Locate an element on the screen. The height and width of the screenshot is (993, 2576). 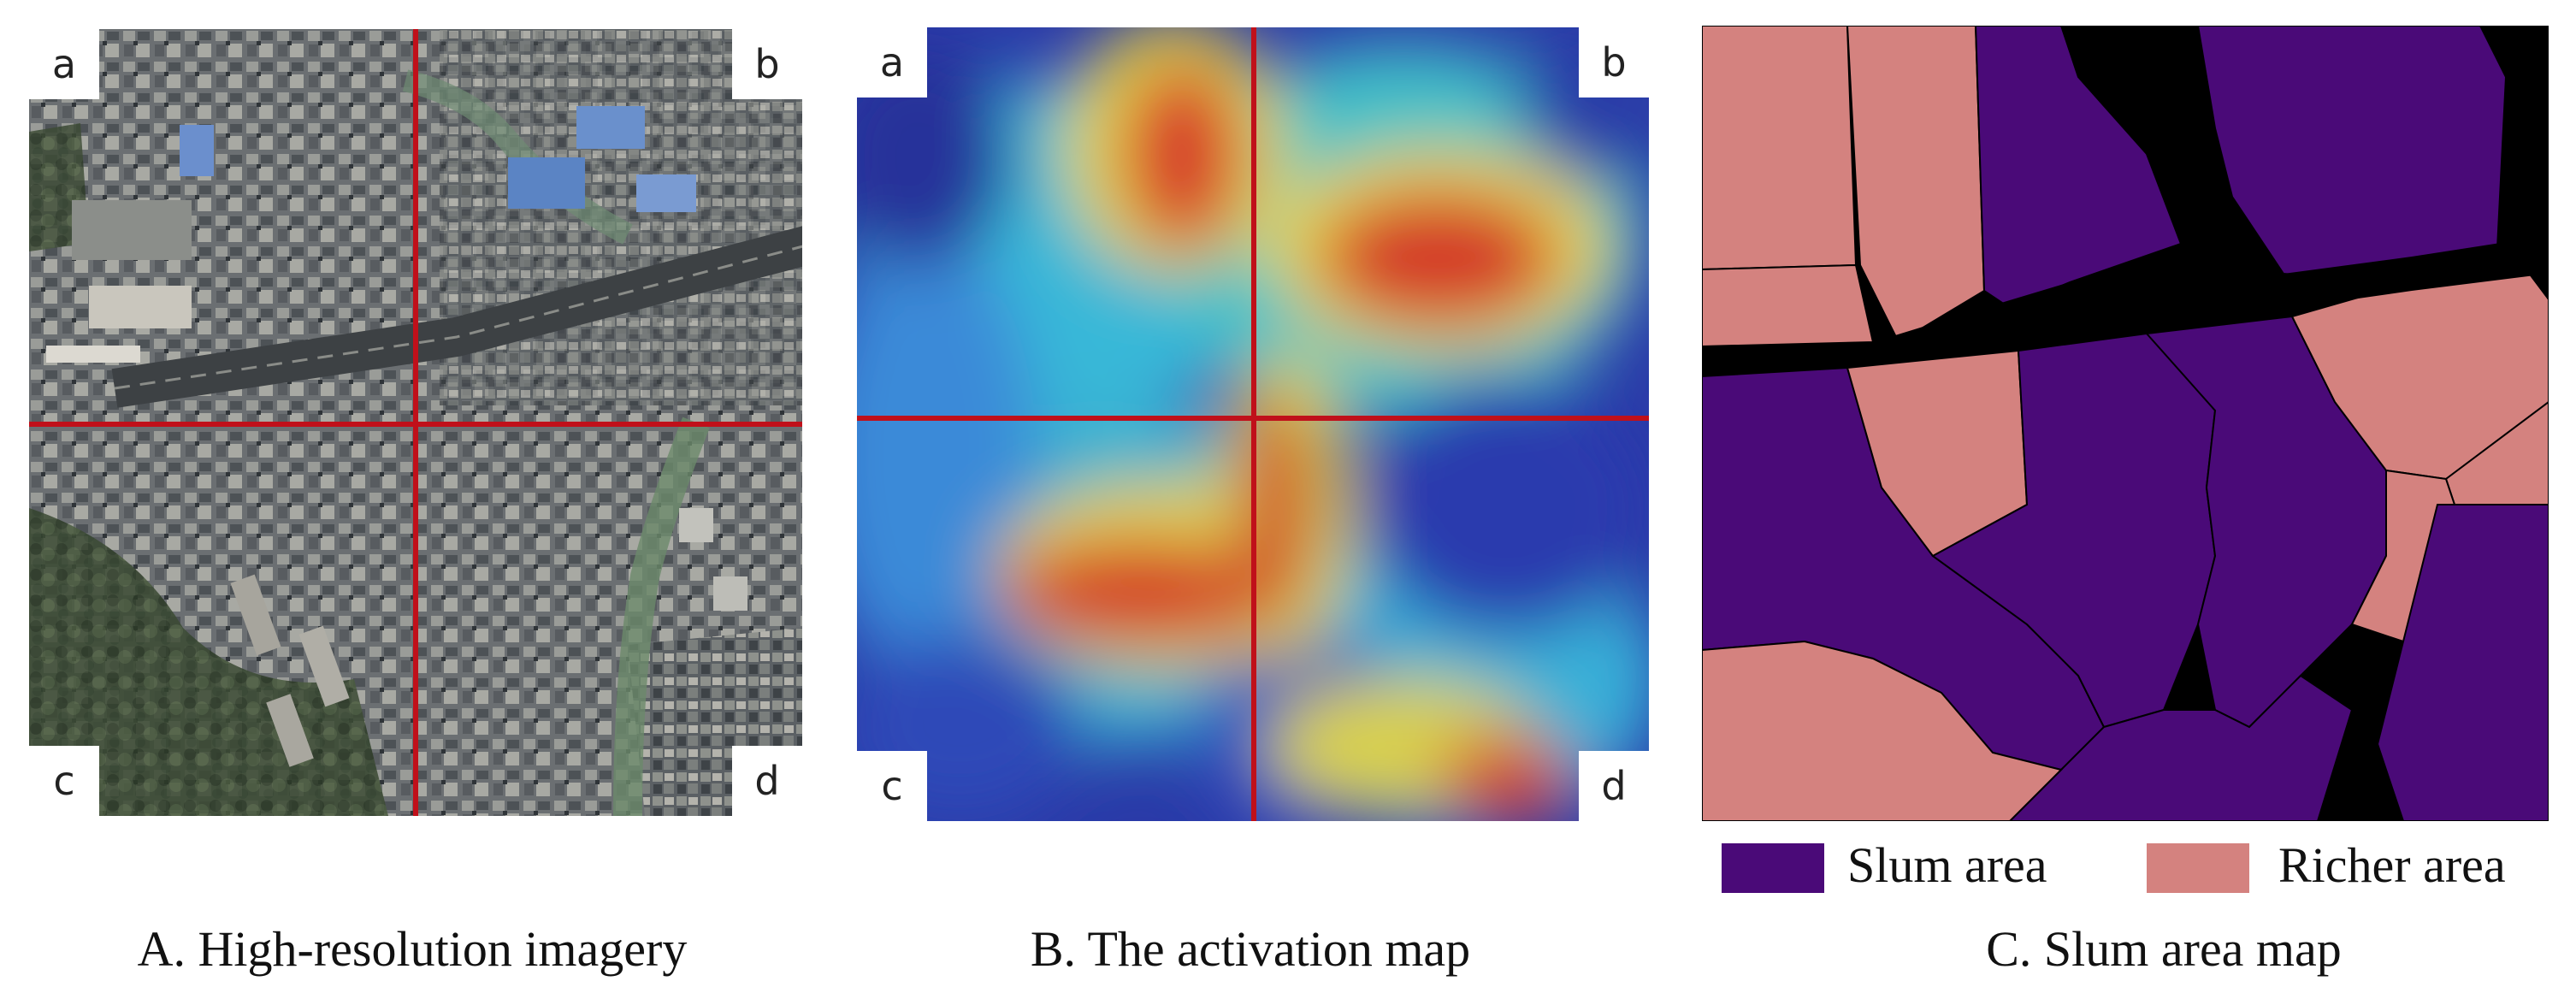
road-band is located at coordinates (2125, 307).